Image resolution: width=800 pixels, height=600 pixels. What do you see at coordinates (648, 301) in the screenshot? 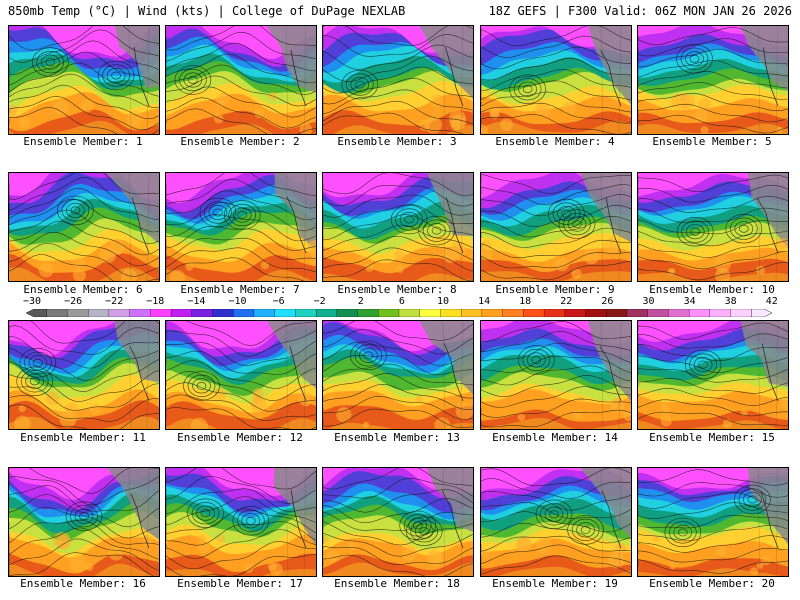
I see `colorbar-tick-label: 30` at bounding box center [648, 301].